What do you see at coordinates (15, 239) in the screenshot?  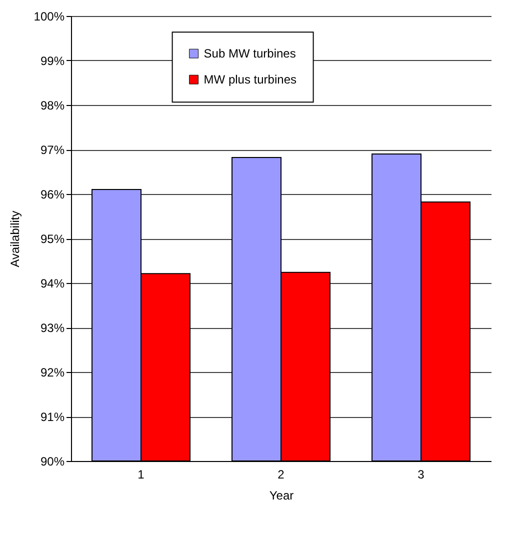 I see `y-axis-title: Availability` at bounding box center [15, 239].